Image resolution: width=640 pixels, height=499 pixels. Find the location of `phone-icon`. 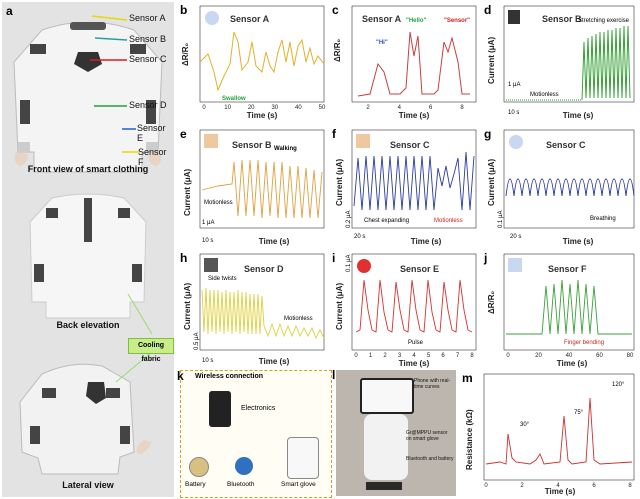

phone-icon is located at coordinates (220, 409).